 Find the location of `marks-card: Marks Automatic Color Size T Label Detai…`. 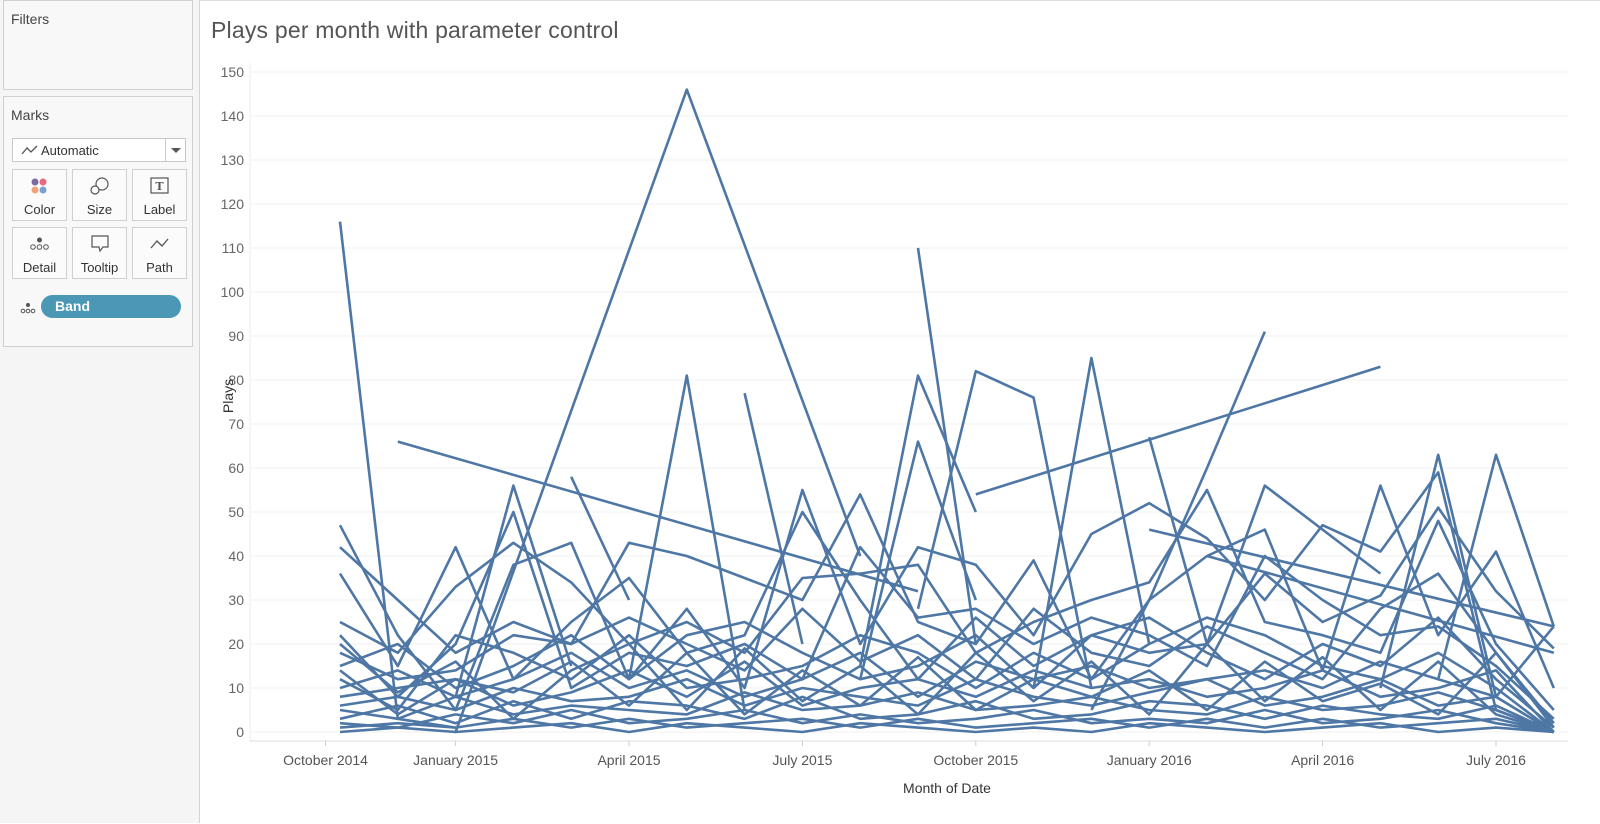

marks-card: Marks Automatic Color Size T Label Detai… is located at coordinates (98, 221).